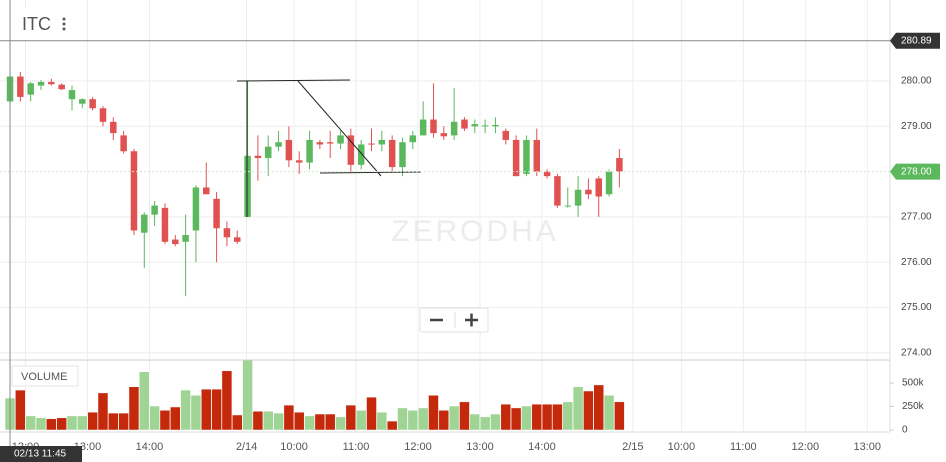 This screenshot has height=462, width=946. I want to click on volume-label-box, so click(45, 376).